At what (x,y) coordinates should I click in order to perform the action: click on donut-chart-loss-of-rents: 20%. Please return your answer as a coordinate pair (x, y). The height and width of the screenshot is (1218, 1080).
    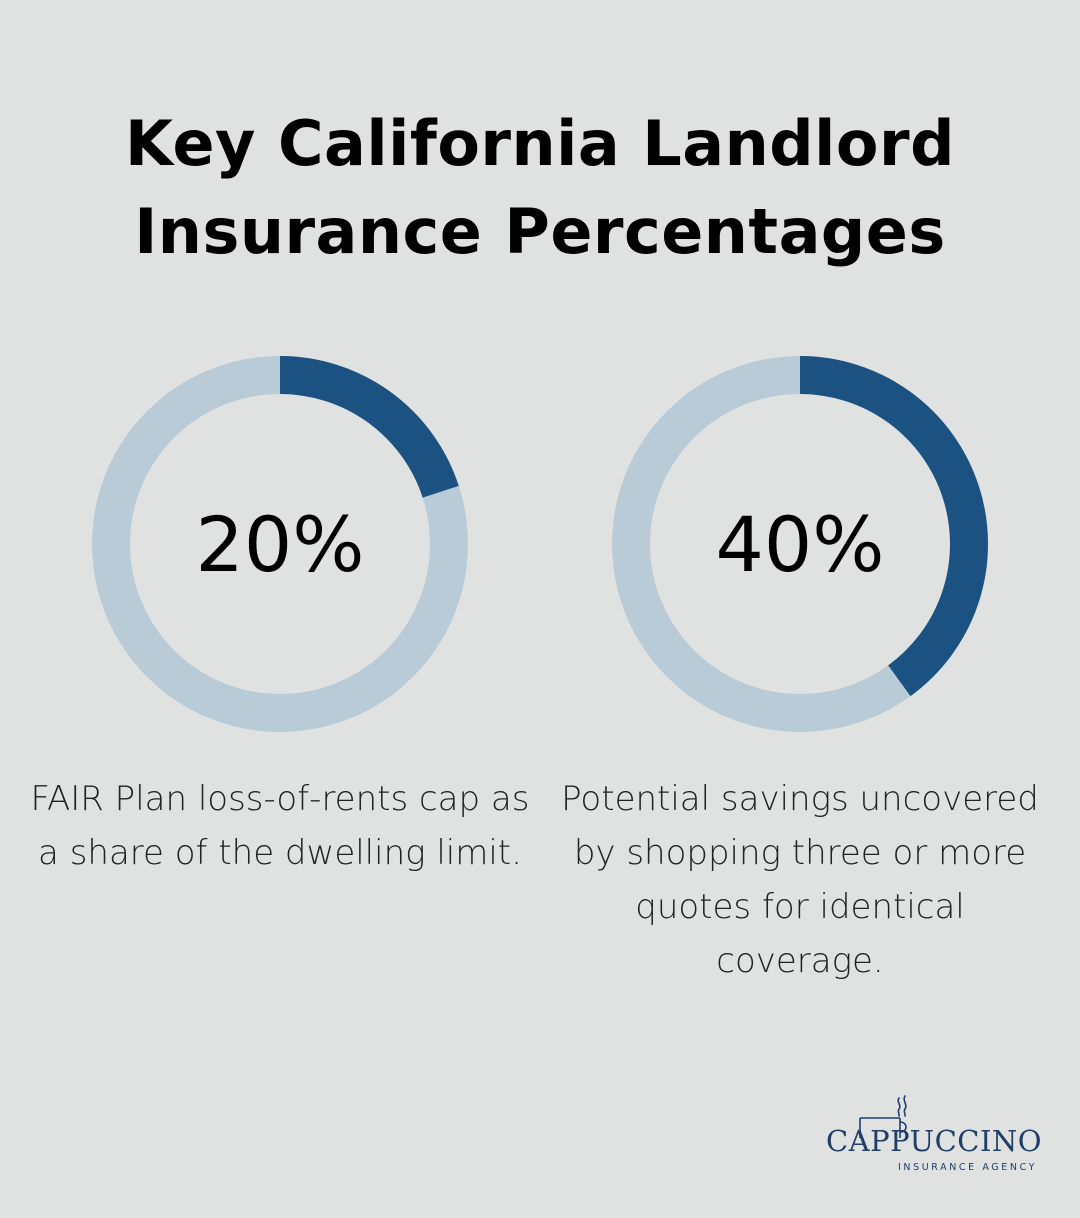
    Looking at the image, I should click on (280, 544).